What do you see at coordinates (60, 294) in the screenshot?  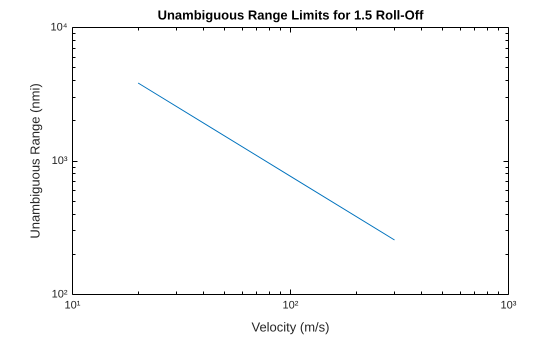 I see `y-tick-label: 10²` at bounding box center [60, 294].